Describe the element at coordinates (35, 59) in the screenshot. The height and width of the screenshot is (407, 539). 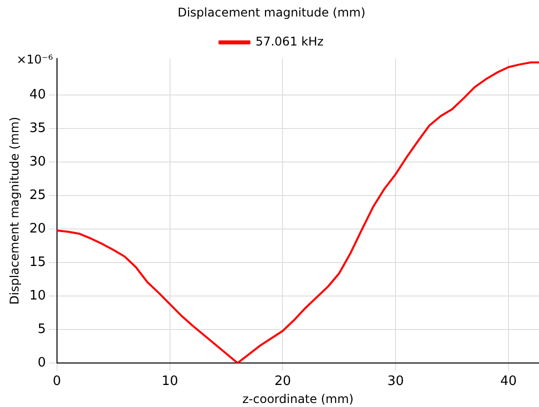
I see `text: ×10⁻⁶` at that location.